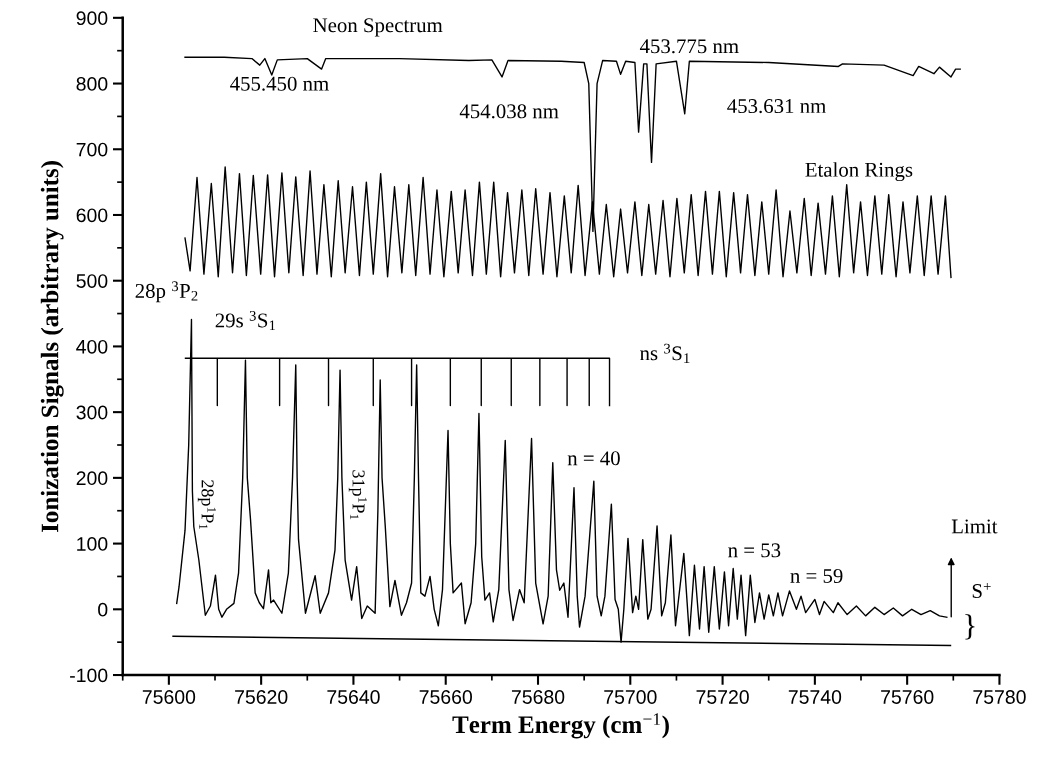 This screenshot has width=1040, height=775. Describe the element at coordinates (279, 83) in the screenshot. I see `annotation: 455.450 nm` at that location.